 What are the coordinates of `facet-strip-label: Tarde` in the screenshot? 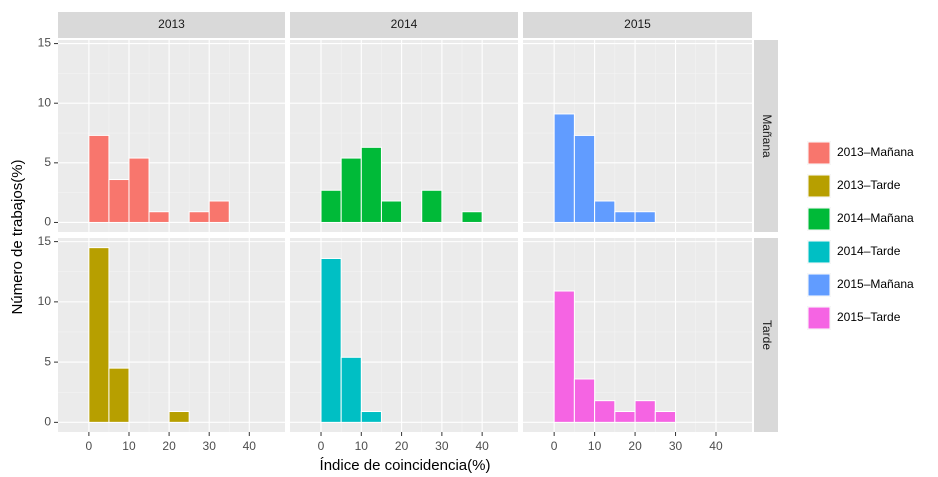 It's located at (767, 335).